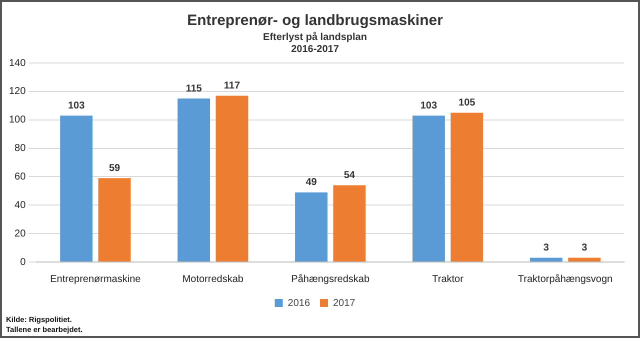 This screenshot has height=338, width=640. What do you see at coordinates (350, 175) in the screenshot?
I see `data-label: 54` at bounding box center [350, 175].